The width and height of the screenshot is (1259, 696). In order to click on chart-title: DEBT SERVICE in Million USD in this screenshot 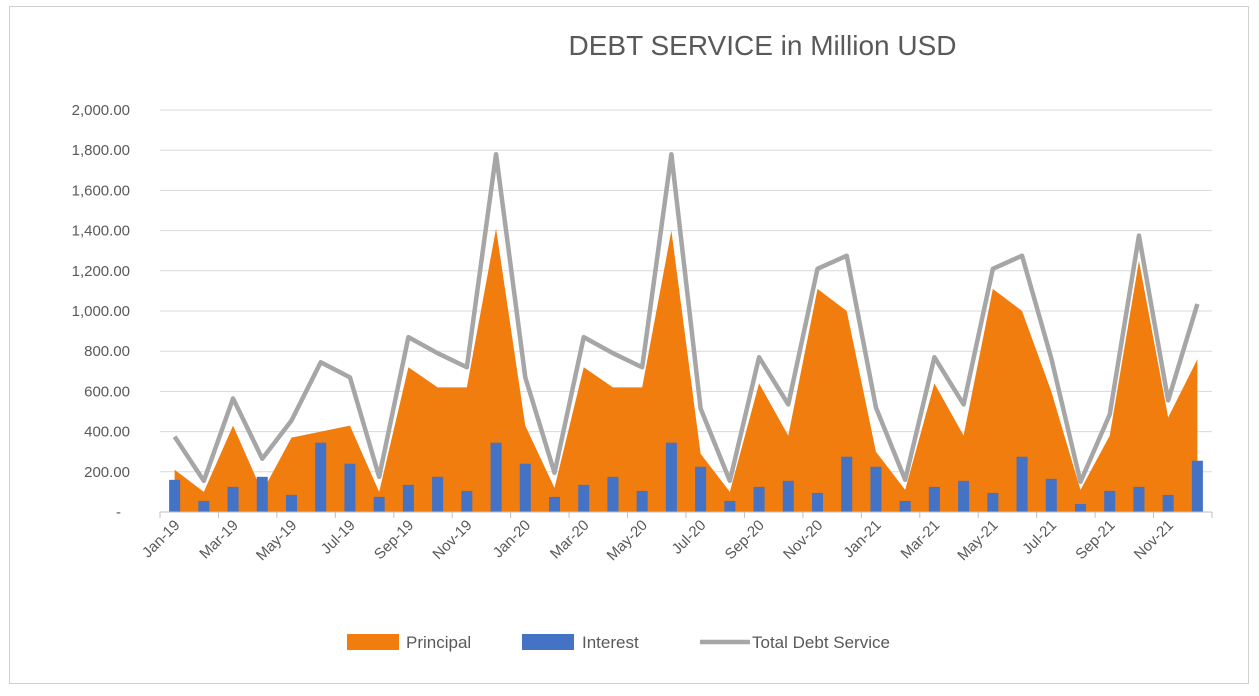, I will do `click(762, 45)`.